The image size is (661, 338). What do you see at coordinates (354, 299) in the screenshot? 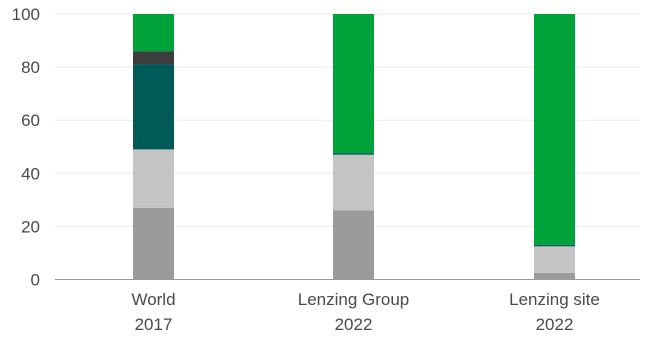
I see `x-category-label: Lenzing Group` at bounding box center [354, 299].